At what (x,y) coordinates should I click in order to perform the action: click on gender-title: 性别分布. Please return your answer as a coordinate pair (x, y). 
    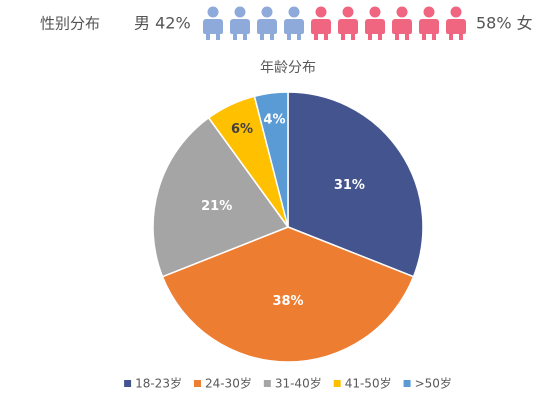
    Looking at the image, I should click on (70, 24).